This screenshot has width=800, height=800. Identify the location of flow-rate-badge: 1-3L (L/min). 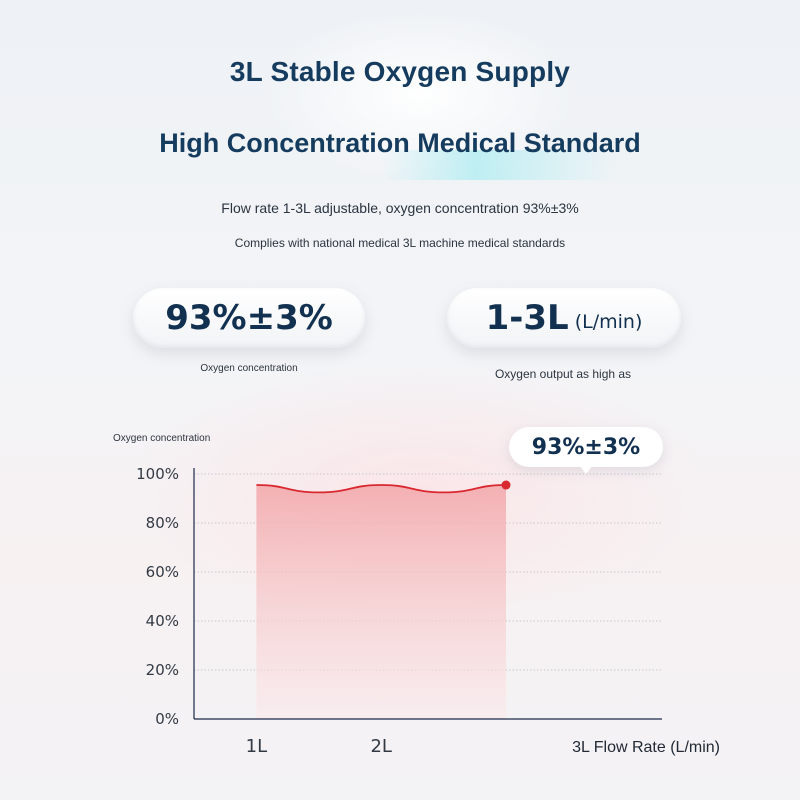
(564, 318).